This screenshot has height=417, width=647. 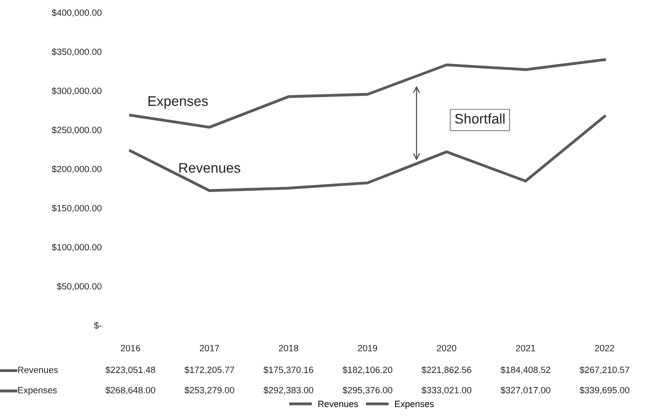 I want to click on data-label: $253,279.00, so click(x=209, y=390).